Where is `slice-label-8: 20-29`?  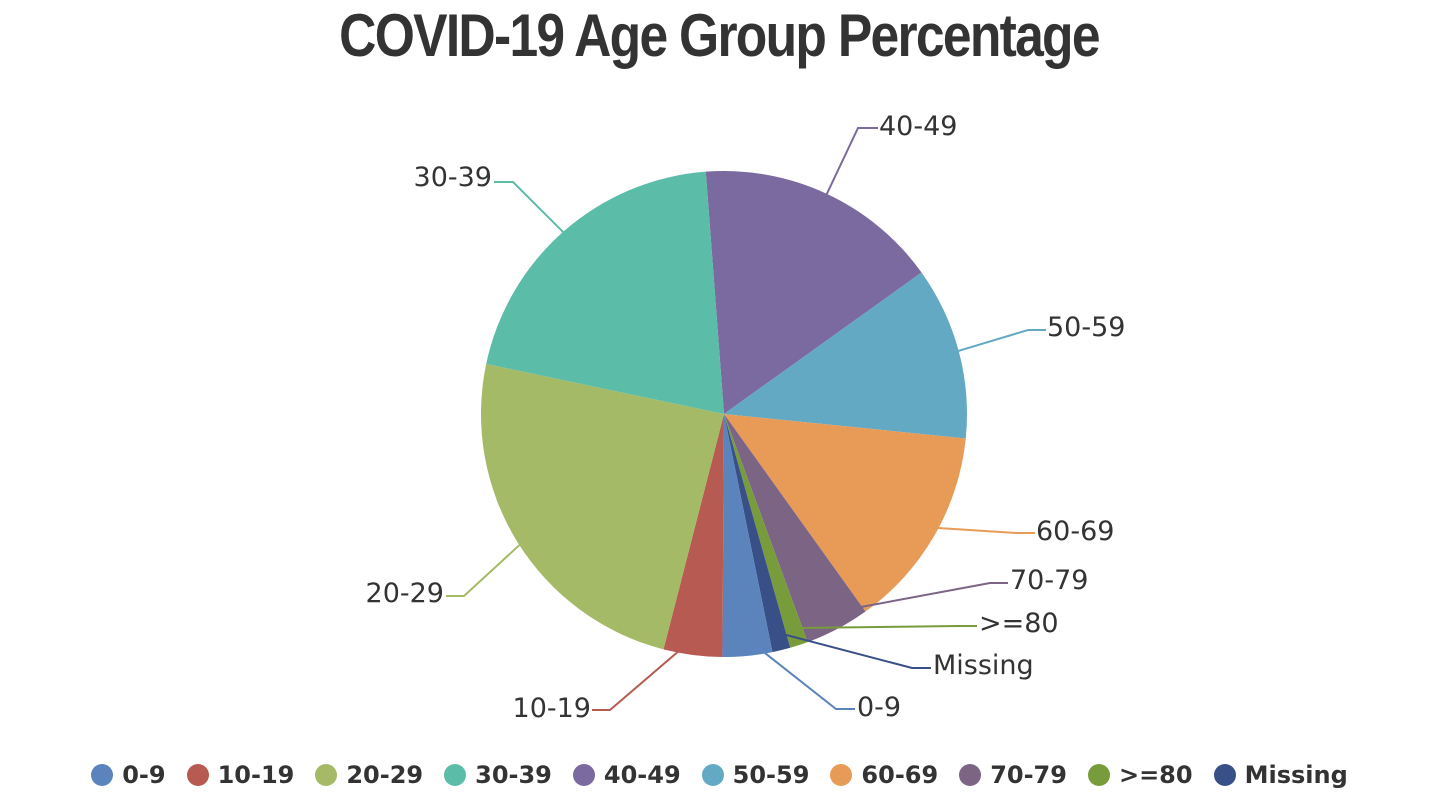
slice-label-8: 20-29 is located at coordinates (405, 593).